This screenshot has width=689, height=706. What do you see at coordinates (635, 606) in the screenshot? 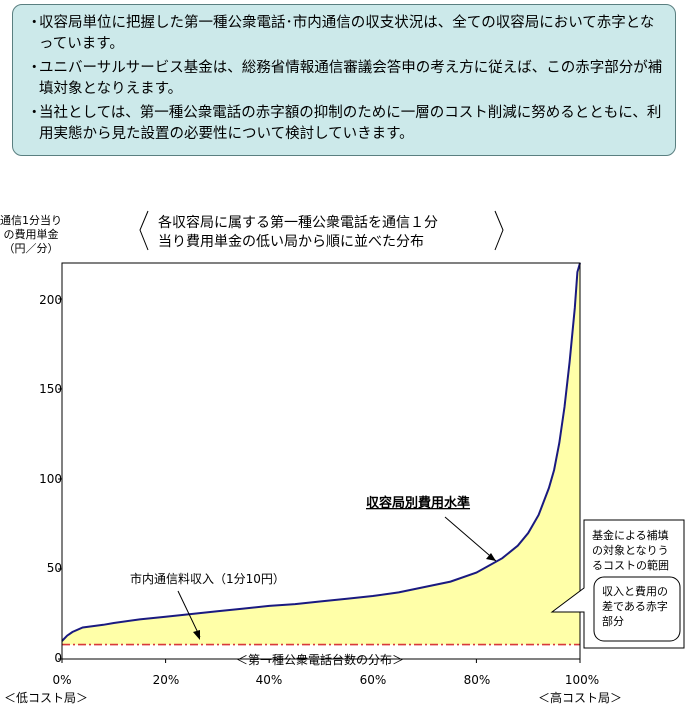
I see `deficit-line: 差である赤字` at bounding box center [635, 606].